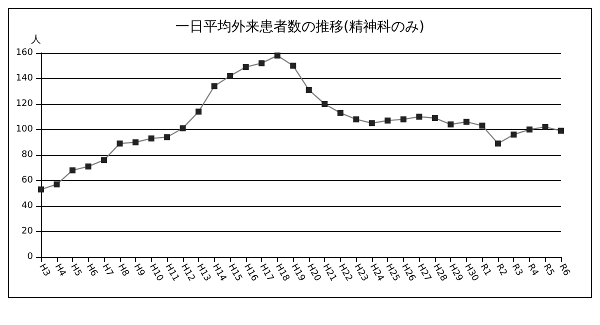 Image resolution: width=600 pixels, height=325 pixels. Describe the element at coordinates (28, 206) in the screenshot. I see `y-tick-label: 40` at that location.